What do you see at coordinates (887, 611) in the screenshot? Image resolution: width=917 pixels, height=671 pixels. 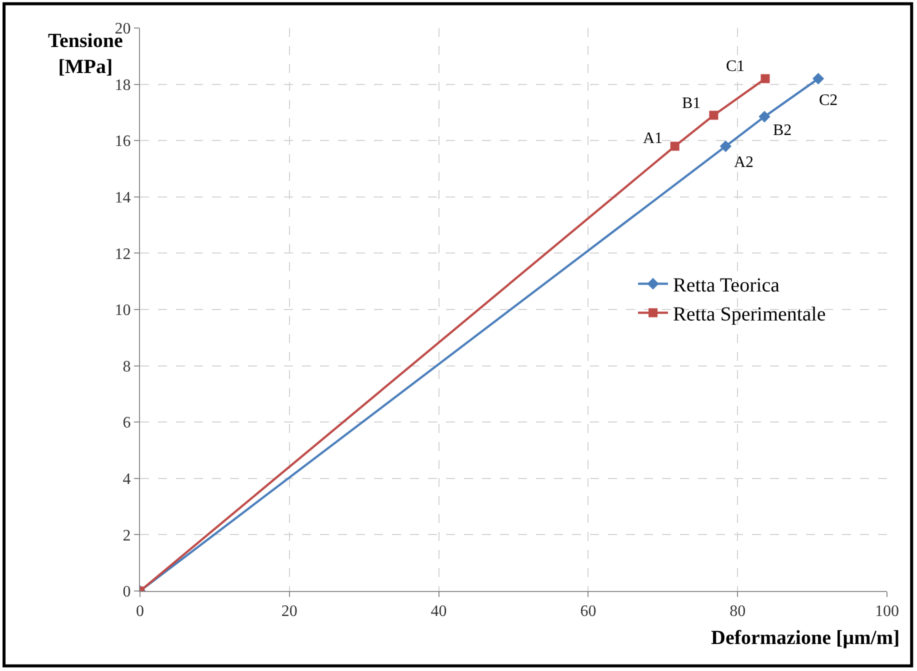 I see `x-tick-label: 100` at bounding box center [887, 611].